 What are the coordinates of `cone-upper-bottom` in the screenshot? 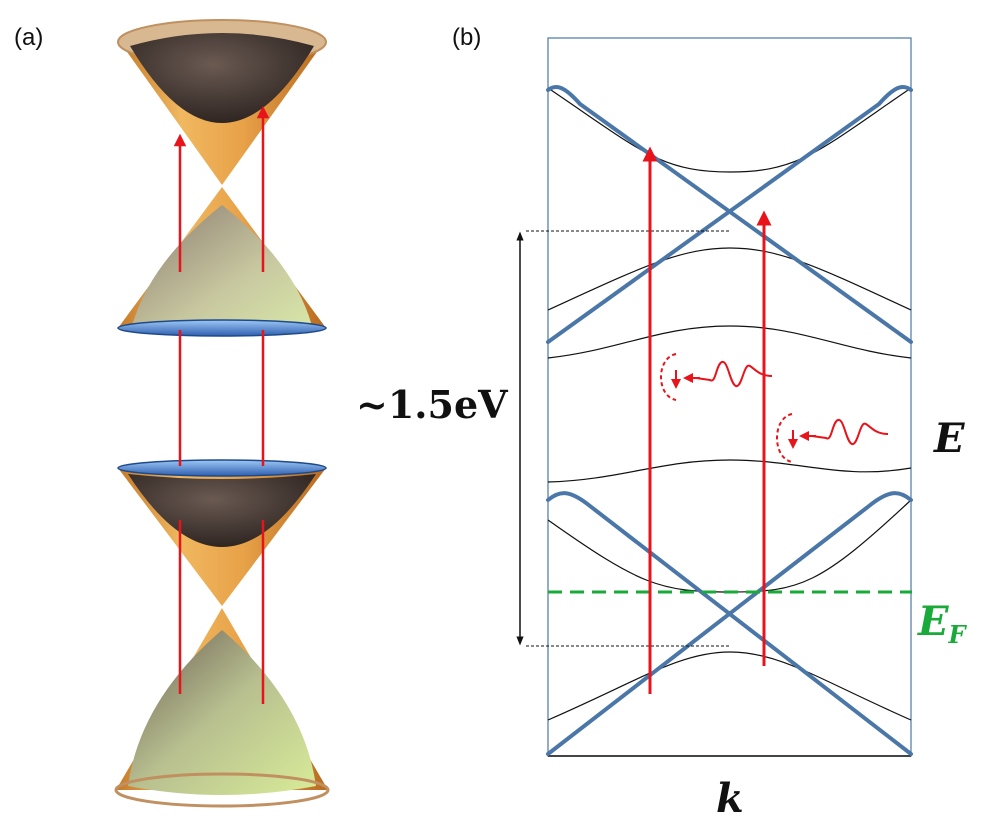 It's located at (222, 262).